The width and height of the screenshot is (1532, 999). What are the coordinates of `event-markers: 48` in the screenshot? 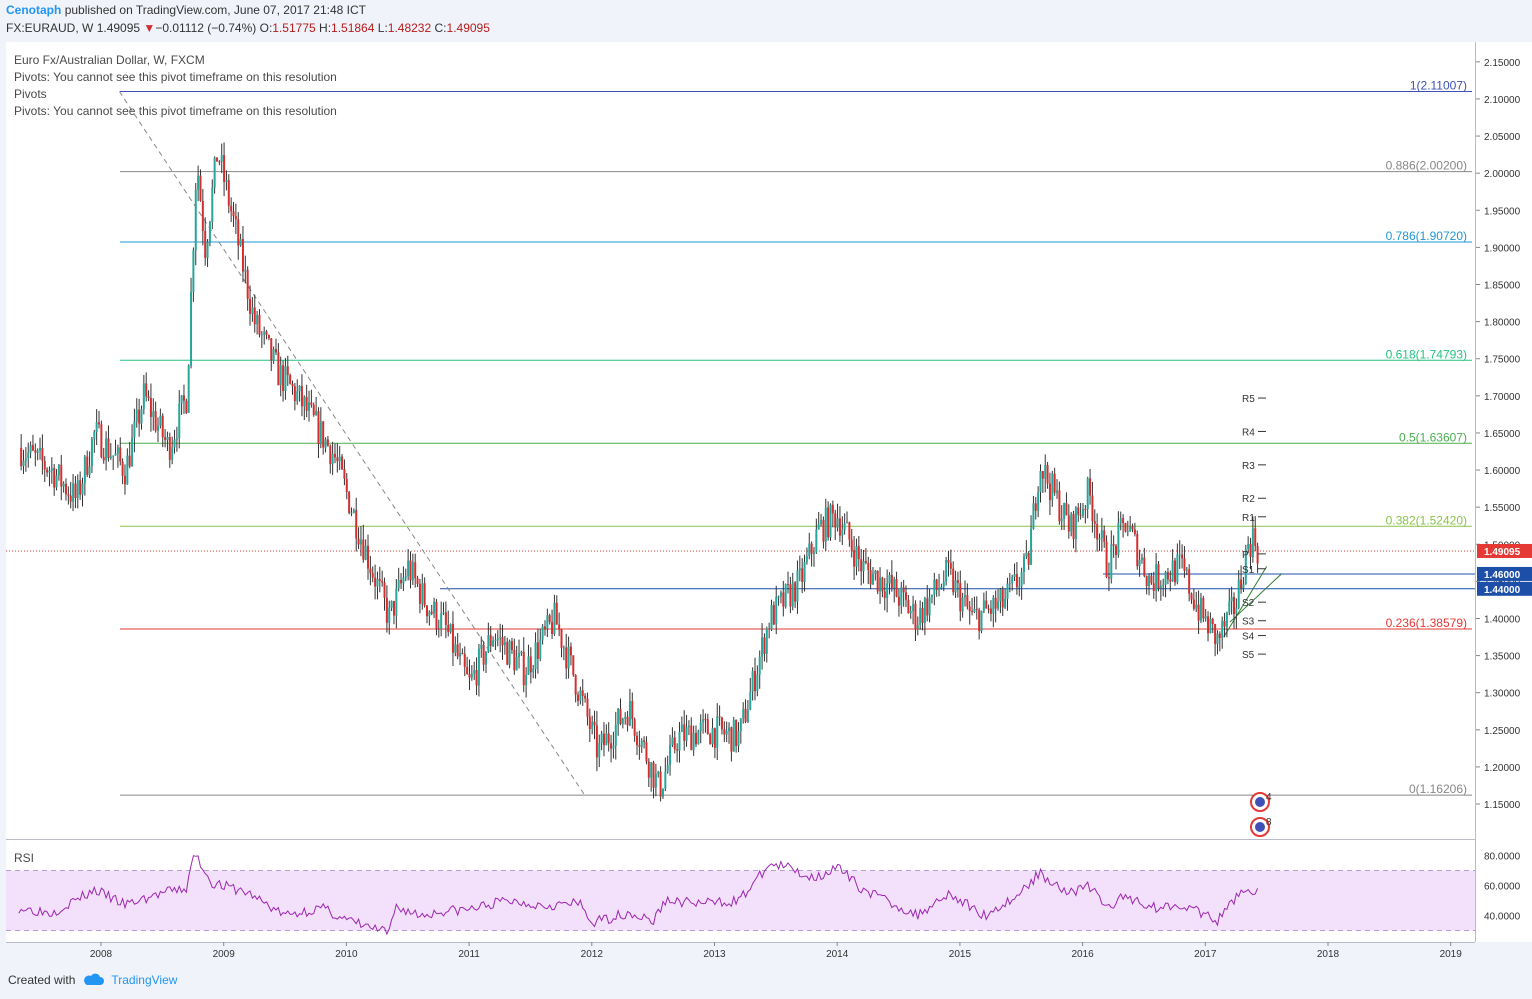 It's located at (1261, 814).